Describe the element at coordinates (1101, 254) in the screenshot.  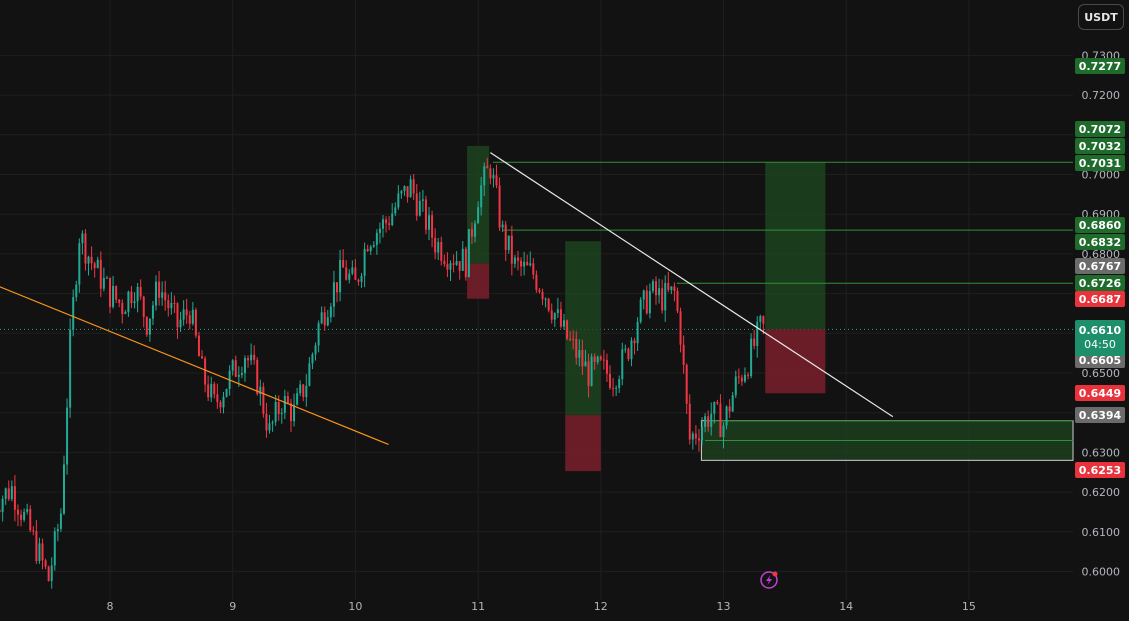
I see `price-axis-label: 0.6800` at that location.